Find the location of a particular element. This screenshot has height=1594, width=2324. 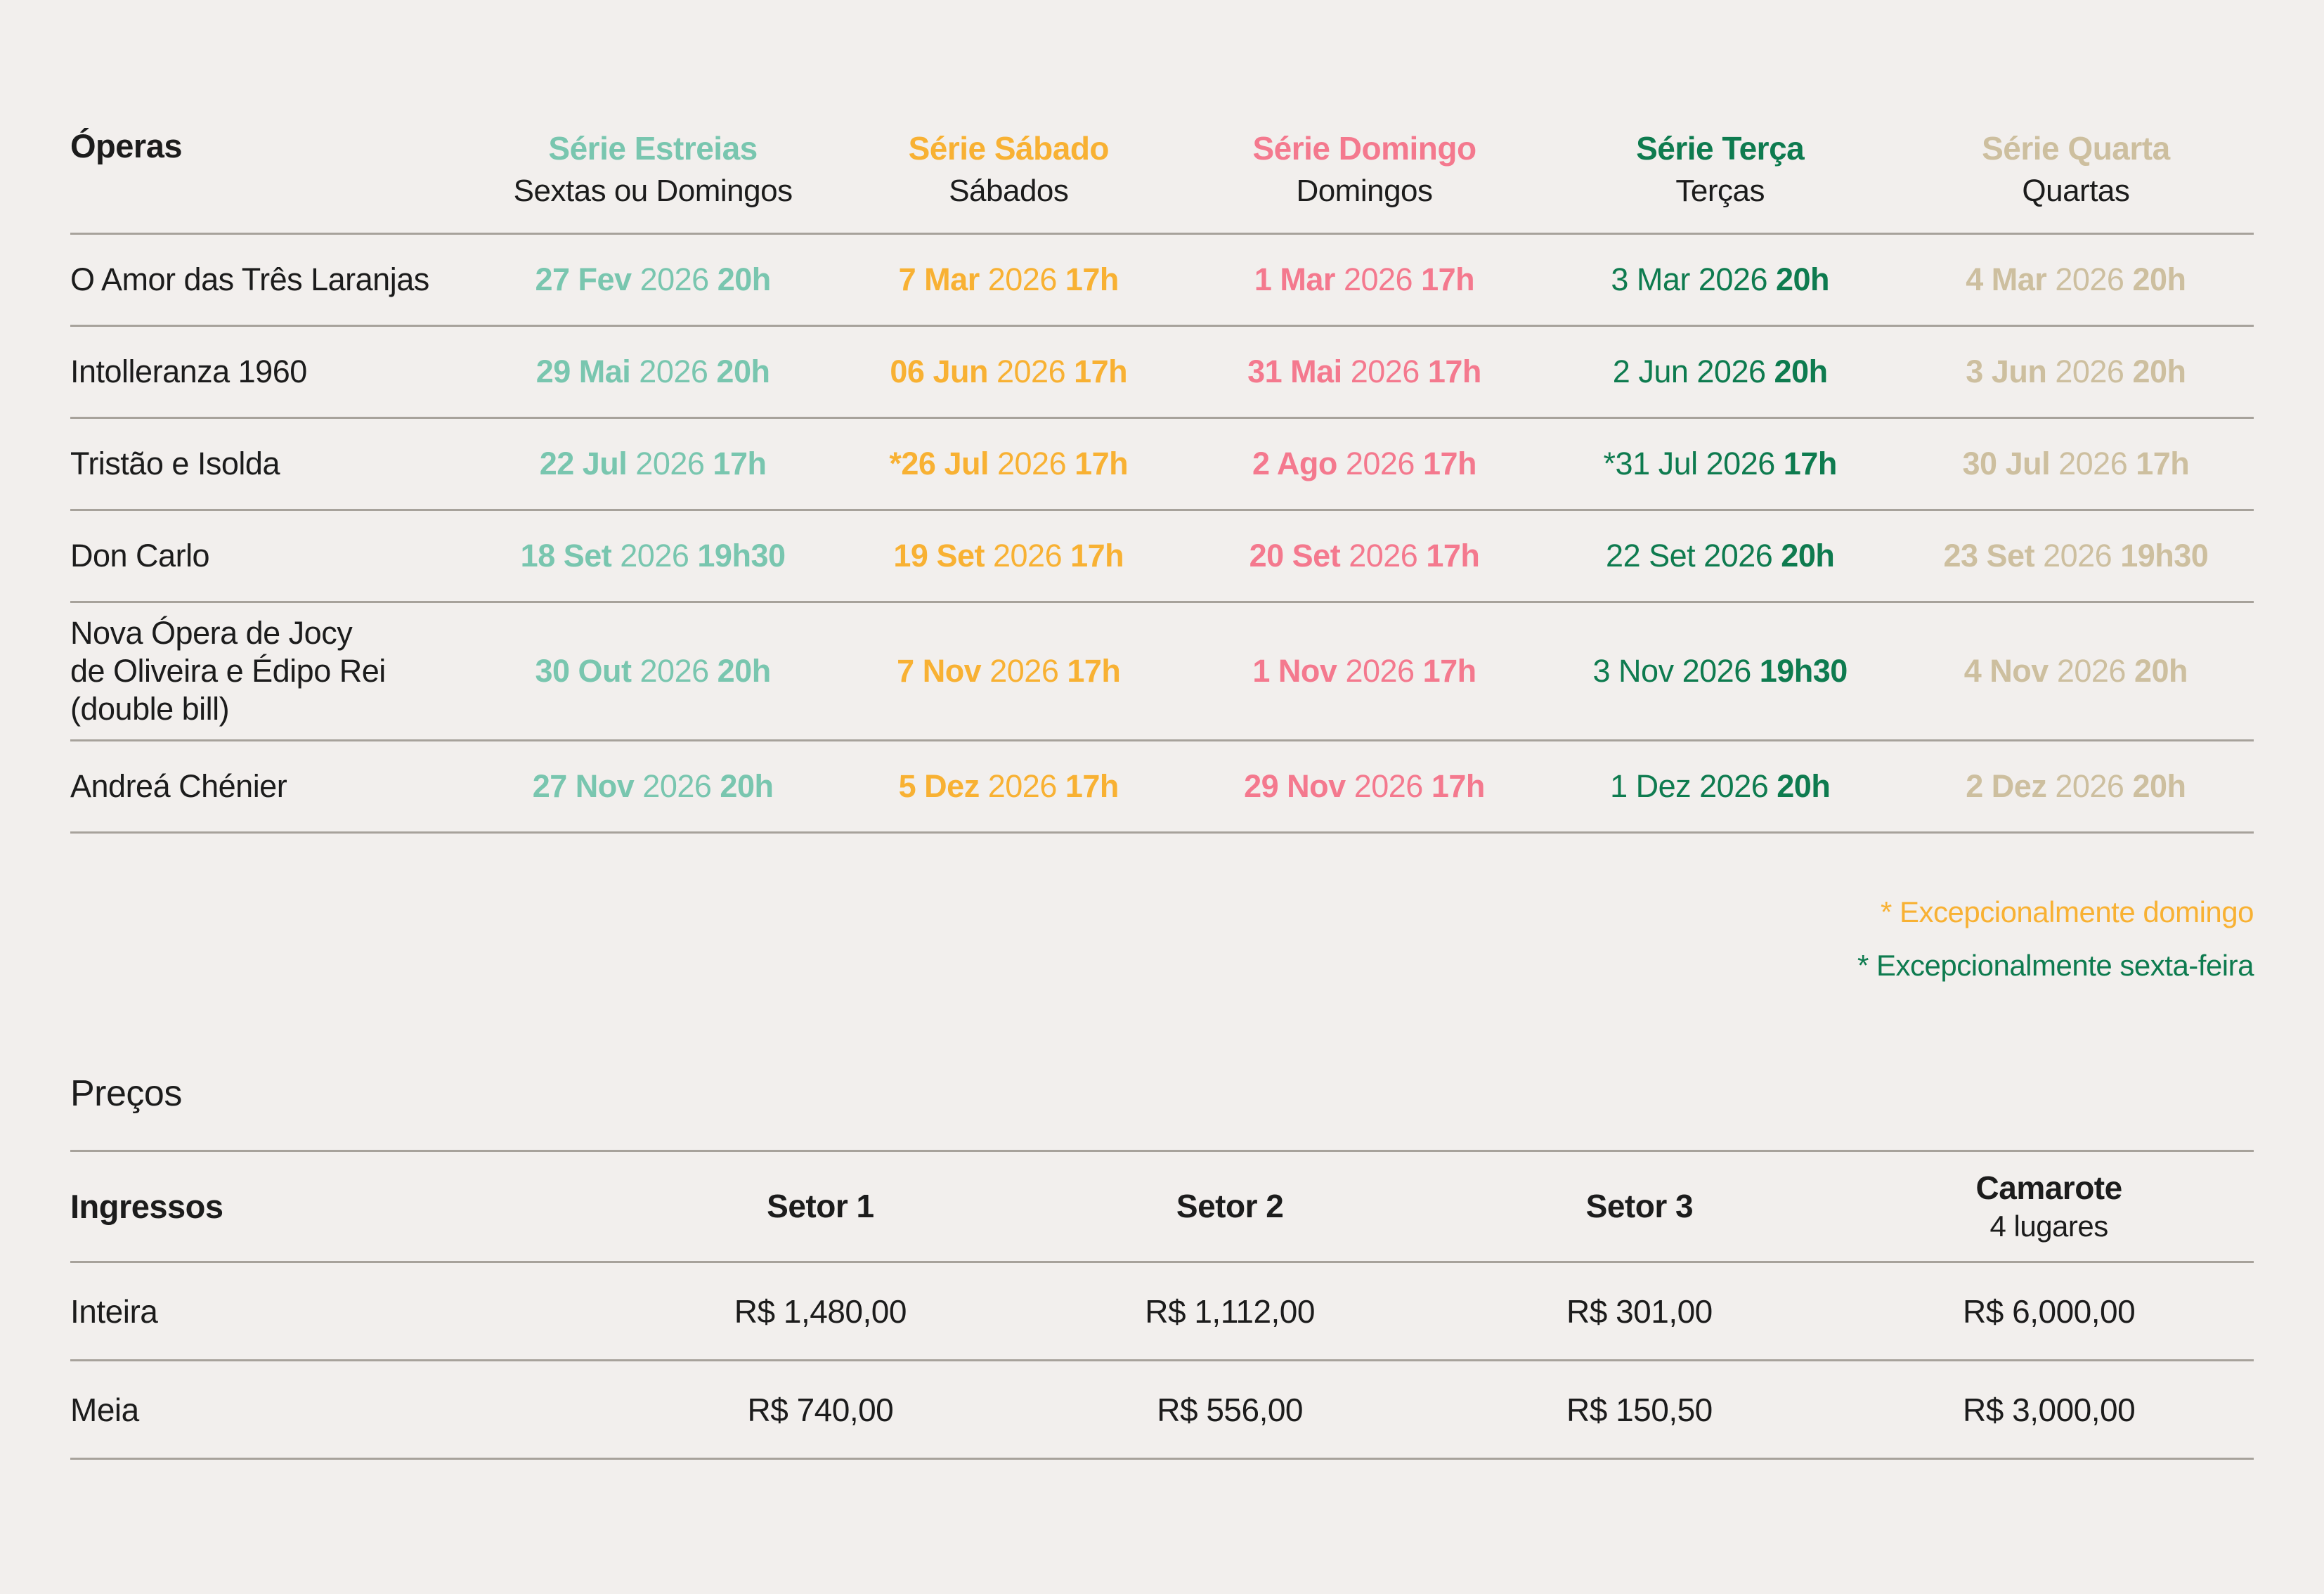

opera-name: Andreá Chénier is located at coordinates (178, 786).